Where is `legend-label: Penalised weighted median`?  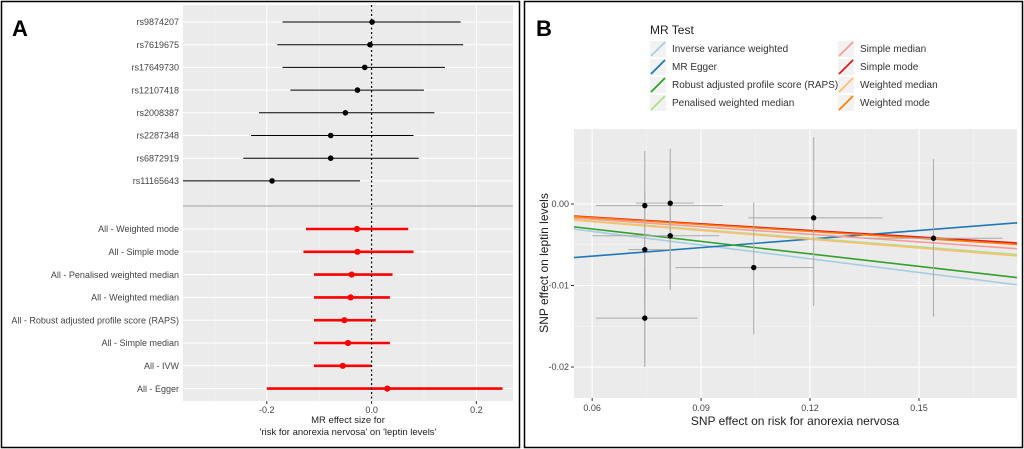 legend-label: Penalised weighted median is located at coordinates (733, 103).